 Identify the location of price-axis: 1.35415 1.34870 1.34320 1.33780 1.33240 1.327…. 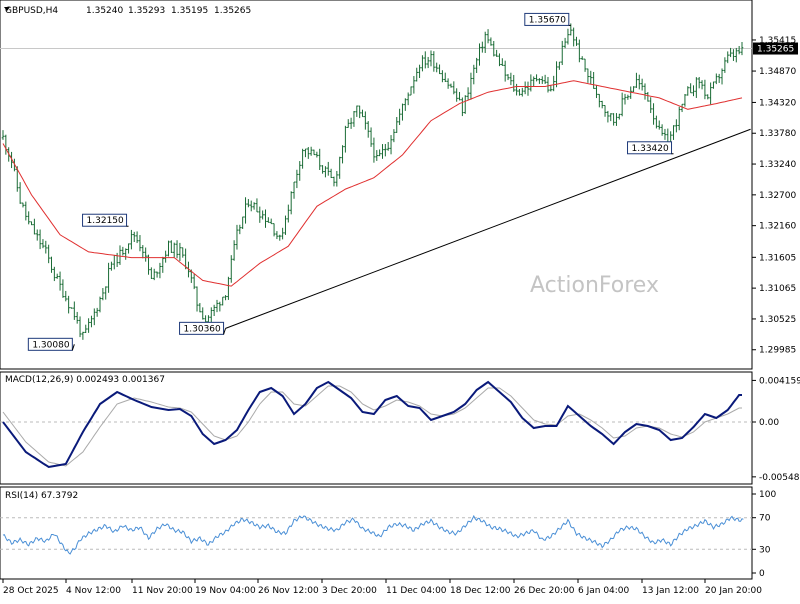
(775, 196).